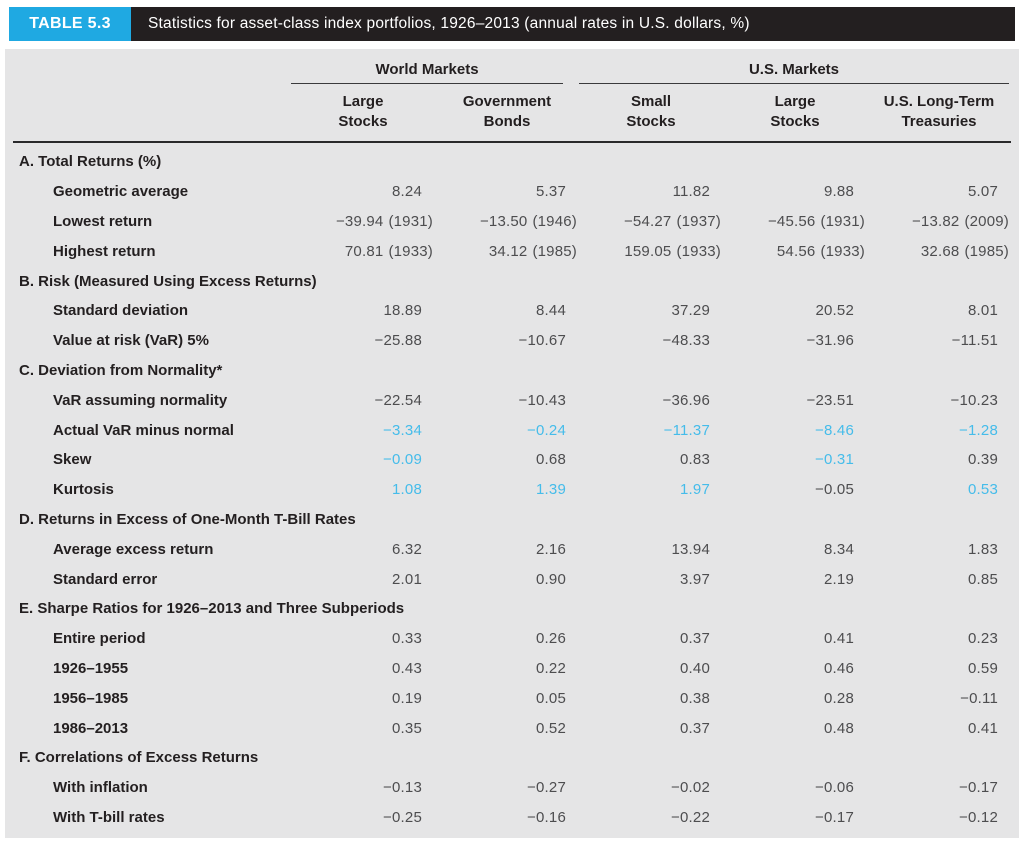 The width and height of the screenshot is (1024, 849). Describe the element at coordinates (512, 192) in the screenshot. I see `table-row: Geometric average 8.24 5.37 11.82 9.88 5.07` at that location.